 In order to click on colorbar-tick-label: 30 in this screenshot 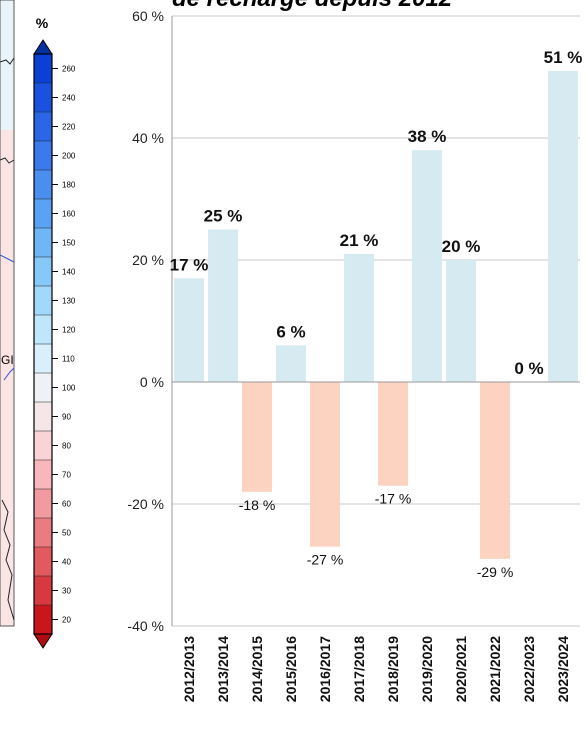, I will do `click(66, 591)`.